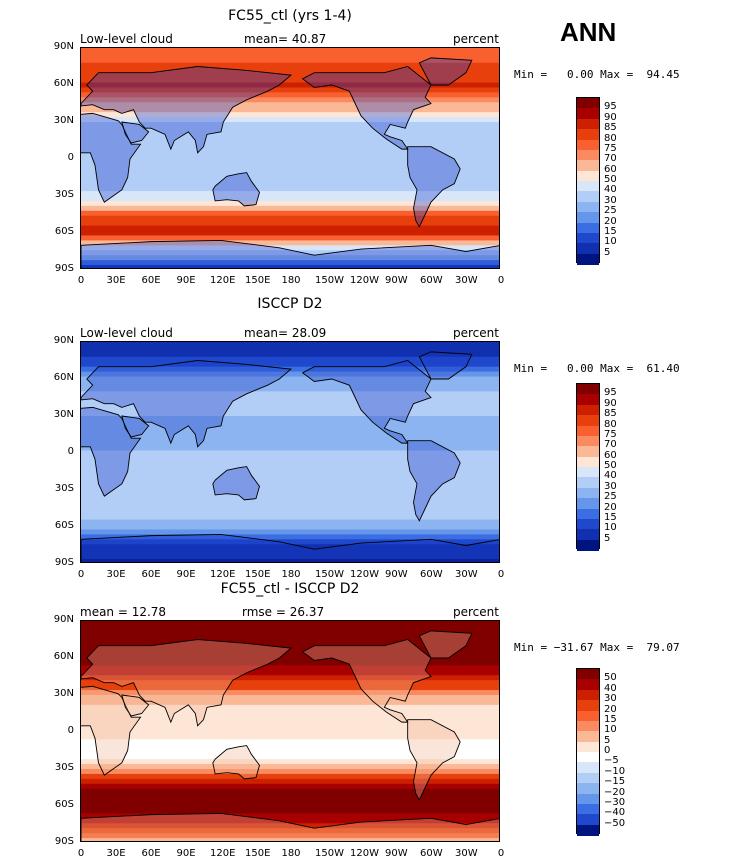 This screenshot has height=864, width=733. I want to click on colorbar-label: 60, so click(610, 169).